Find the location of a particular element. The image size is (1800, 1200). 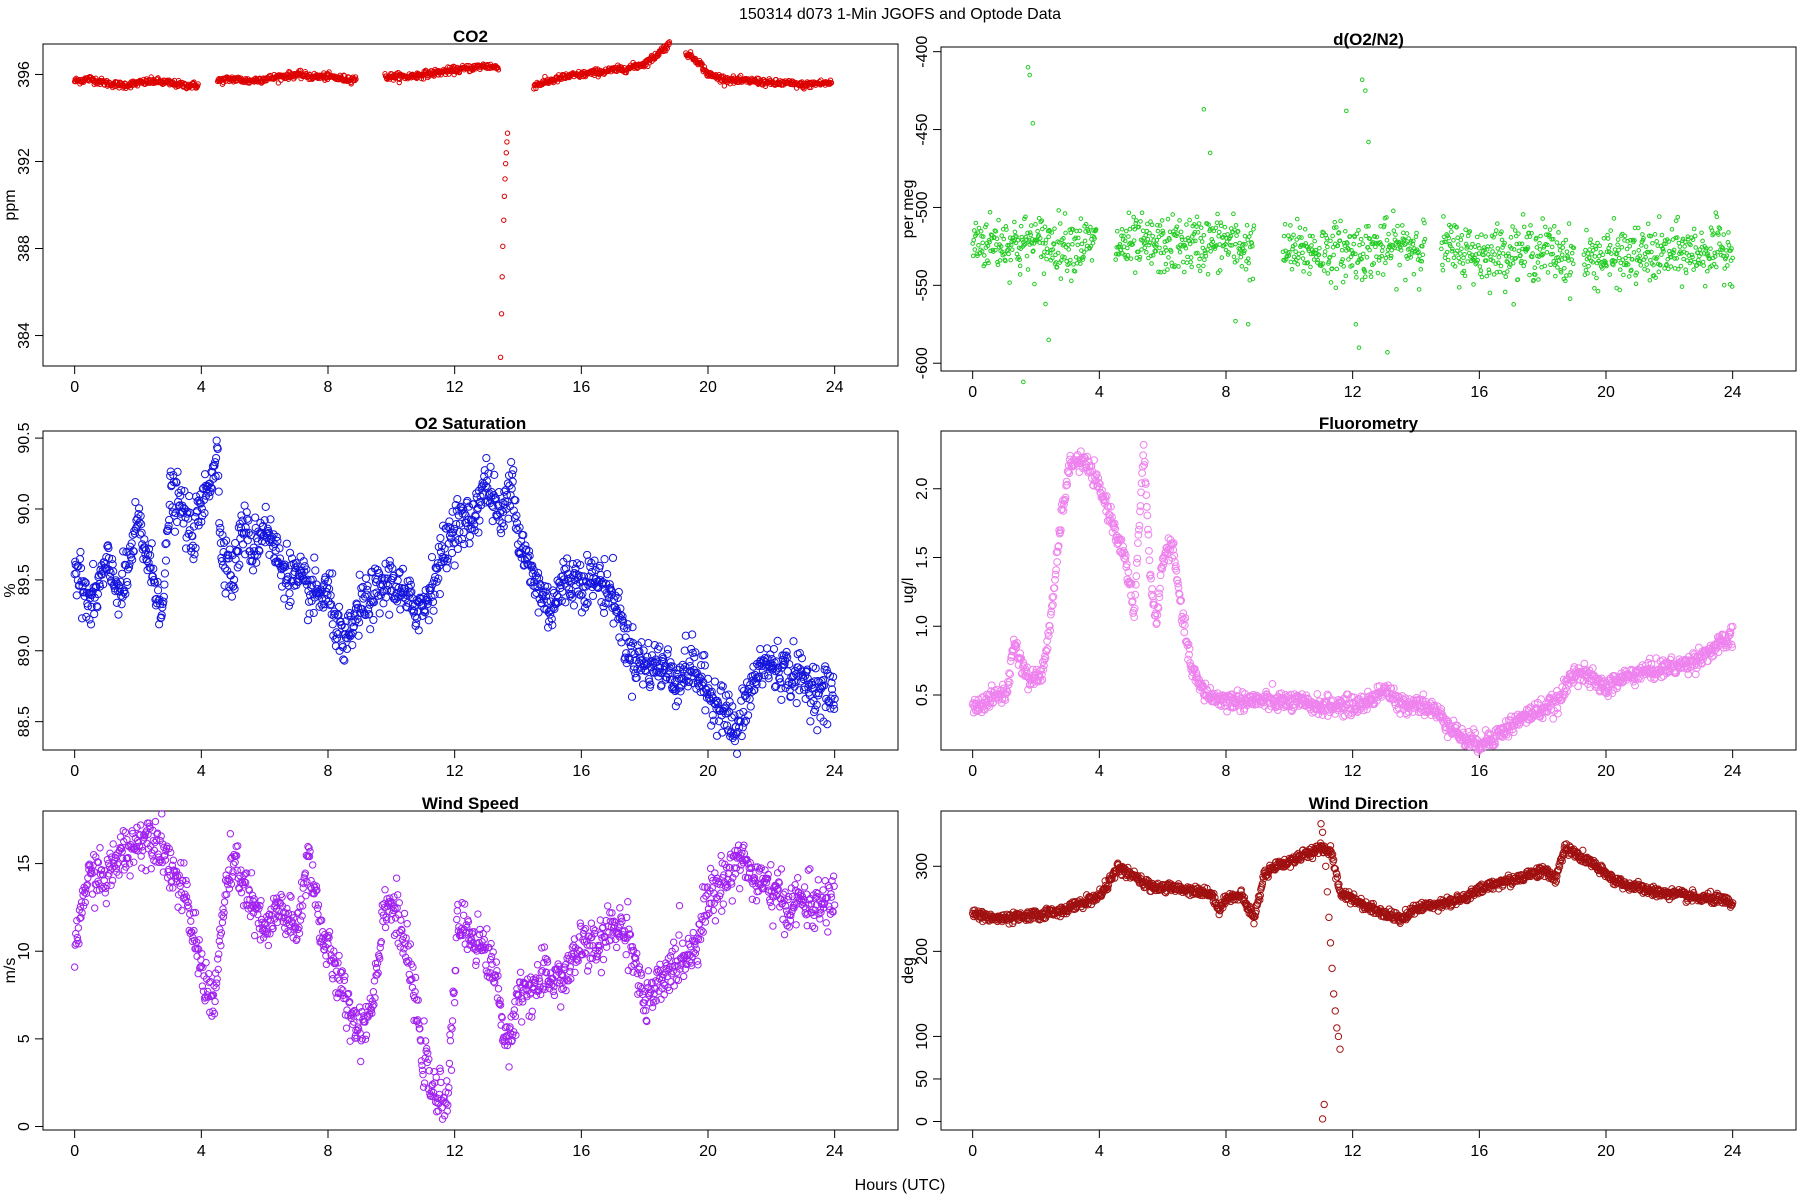

y-tick-label: 0.5 is located at coordinates (922, 695).